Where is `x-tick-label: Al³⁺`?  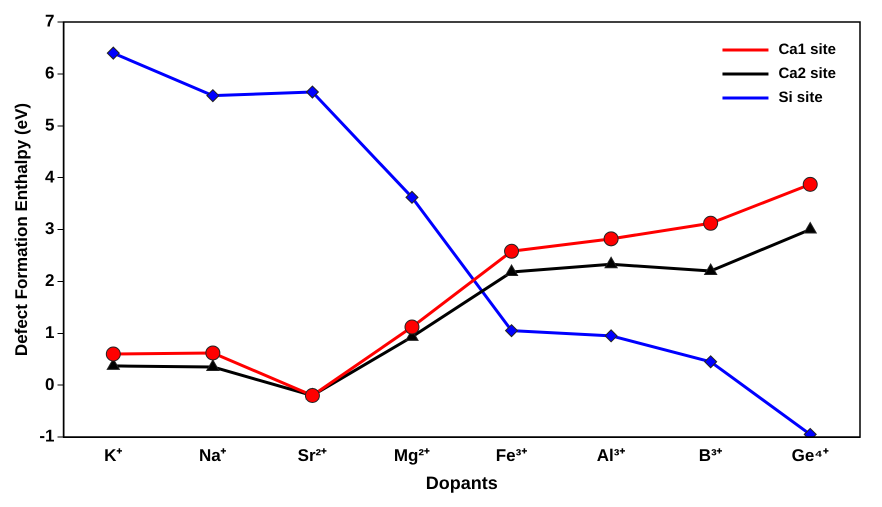 x-tick-label: Al³⁺ is located at coordinates (611, 455).